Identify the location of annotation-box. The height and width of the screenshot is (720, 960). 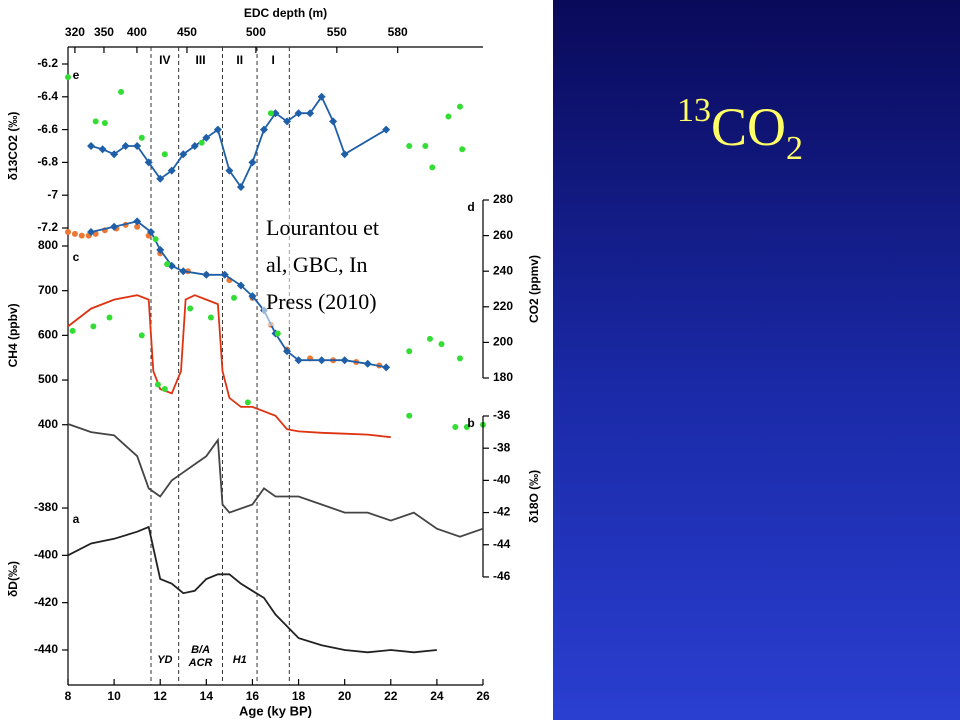
(347, 267).